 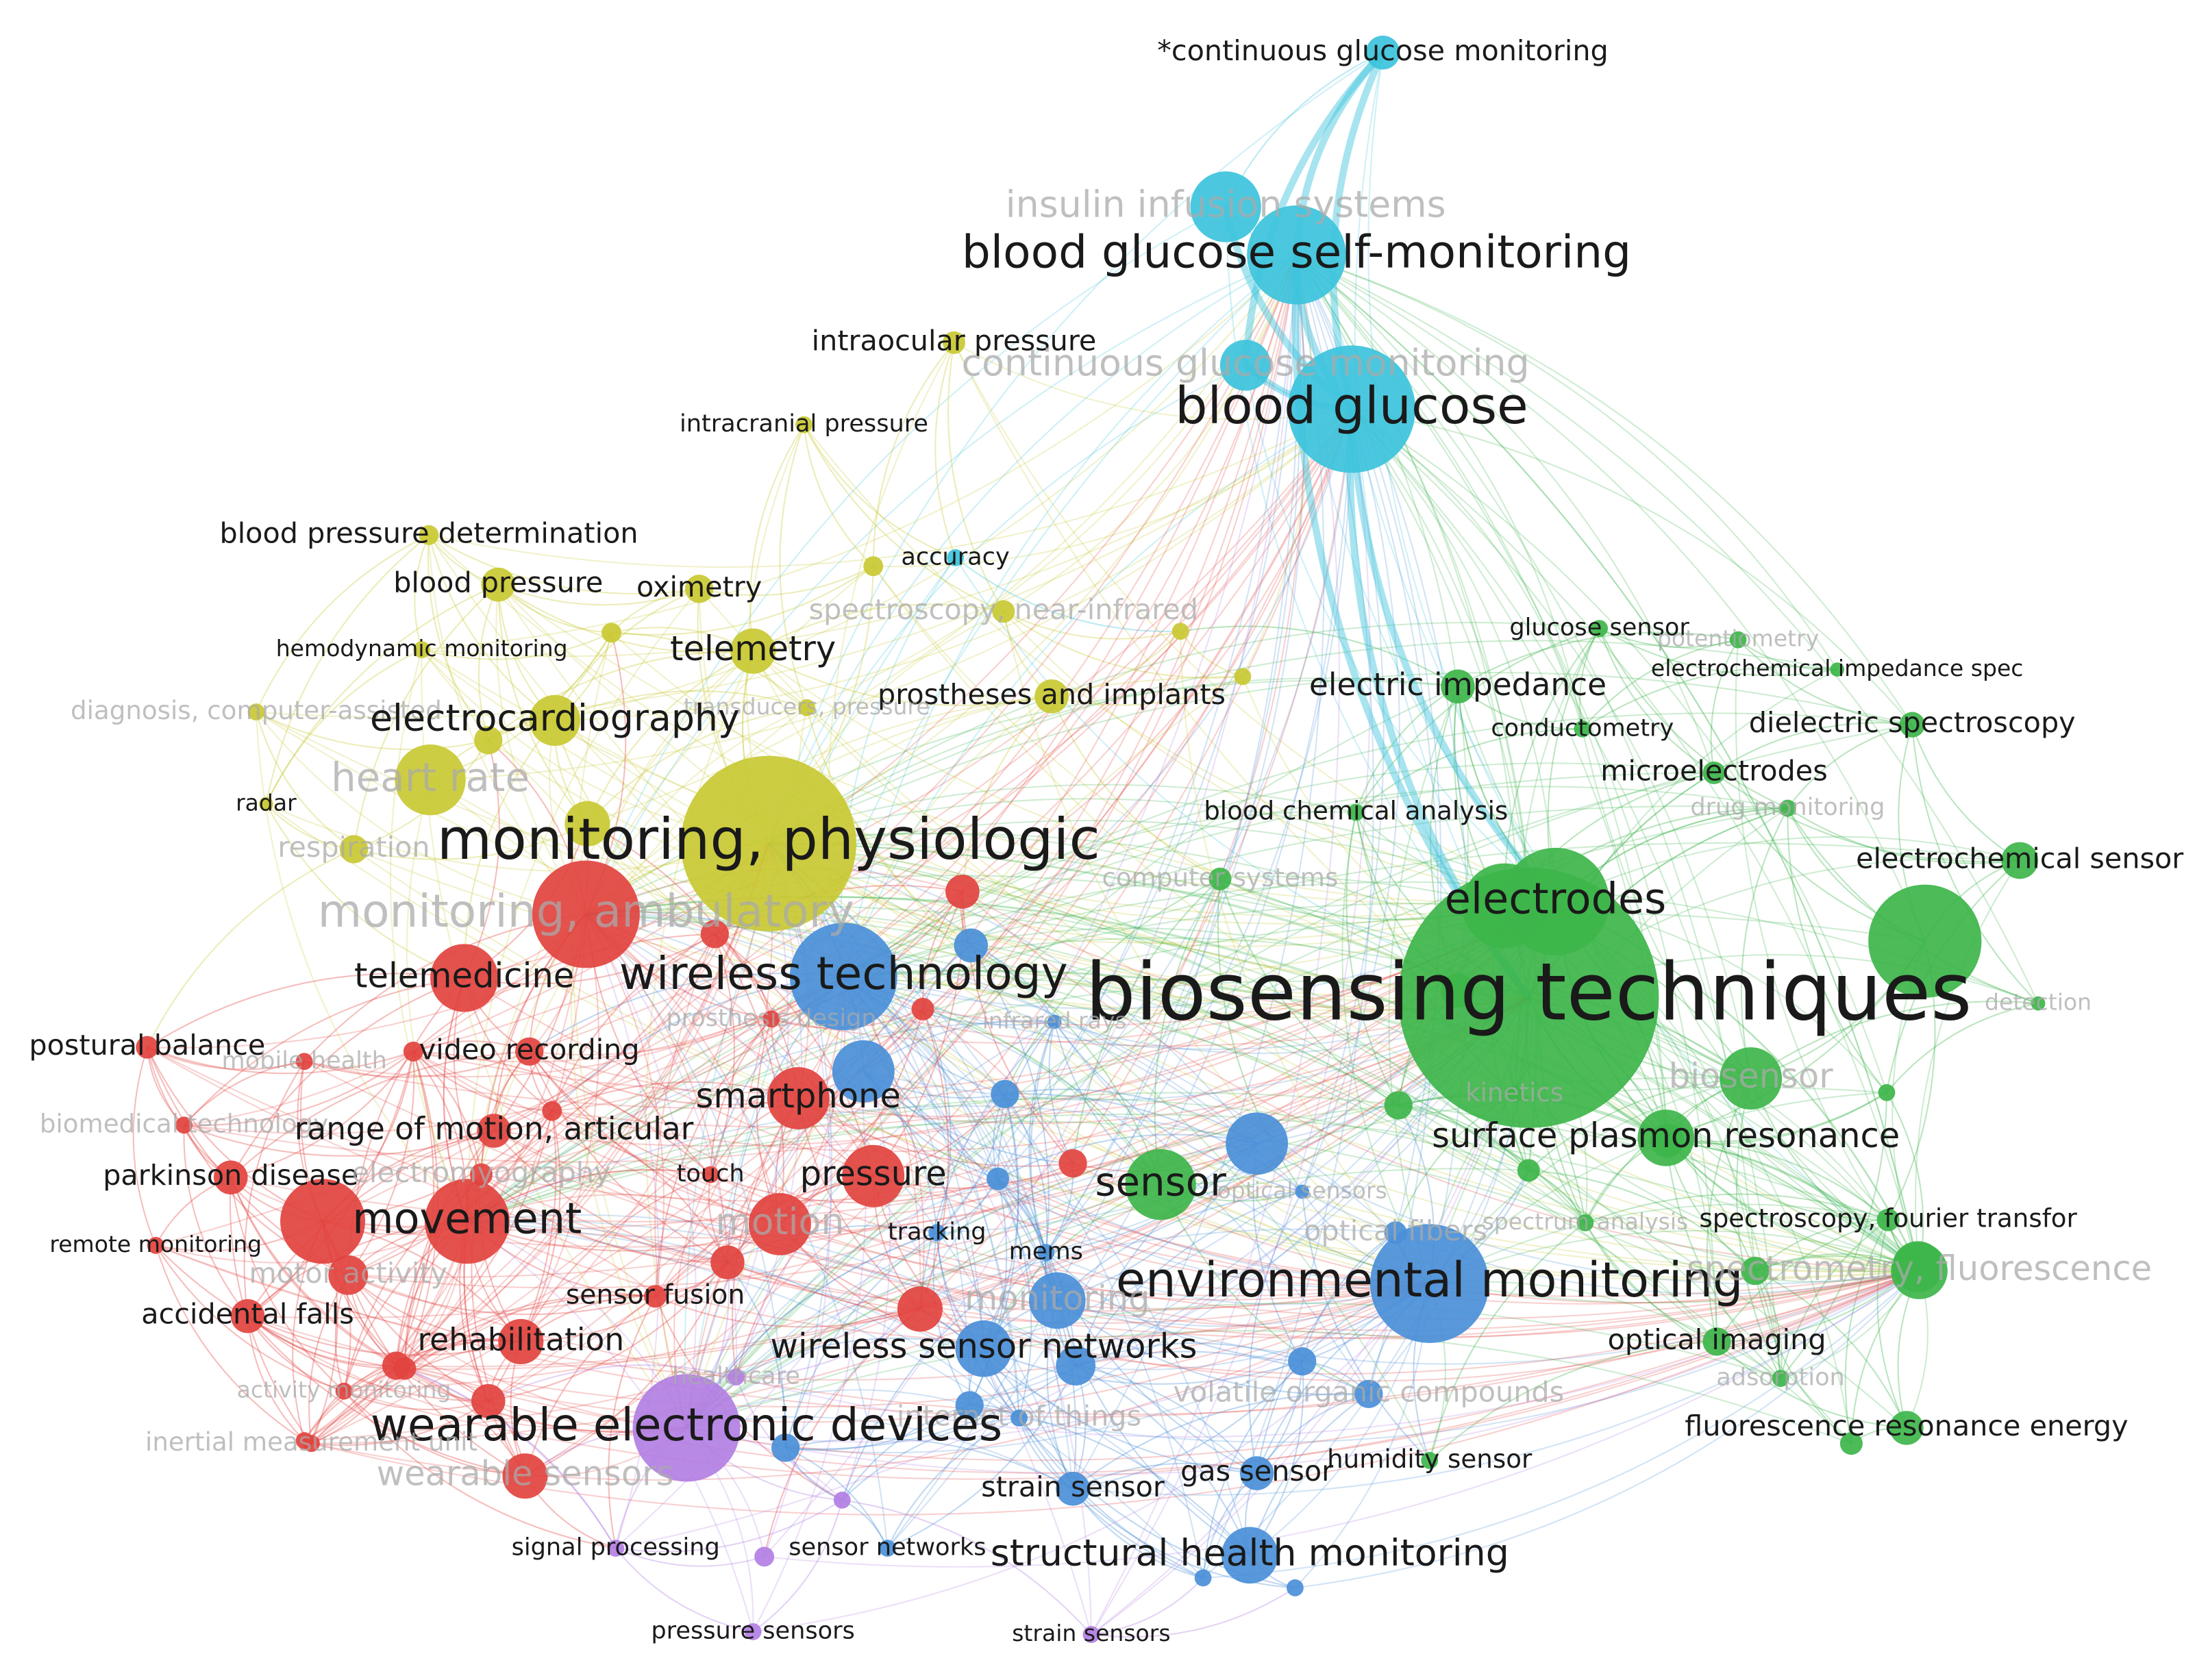 What do you see at coordinates (1528, 993) in the screenshot?
I see `node-label: biosensing techniques` at bounding box center [1528, 993].